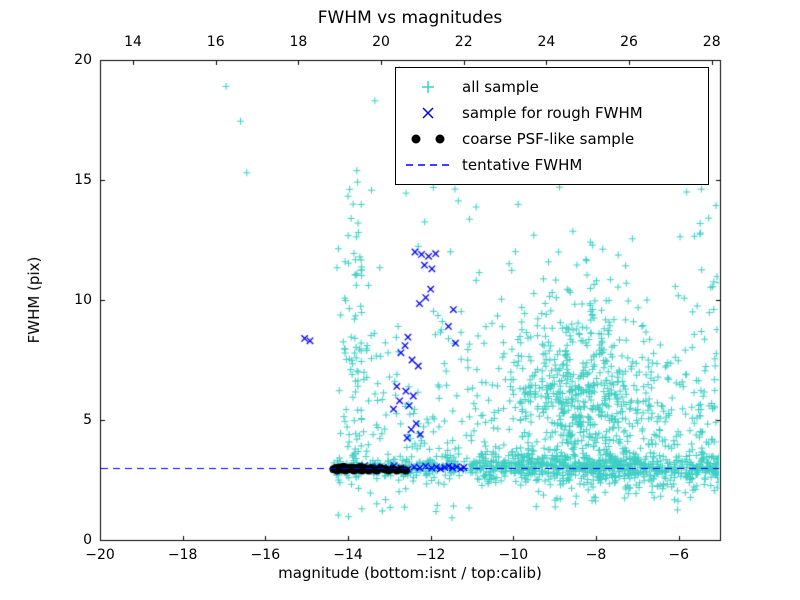 Image resolution: width=800 pixels, height=600 pixels. I want to click on legend-entry-tentative-fwhm: tentative FWHM, so click(552, 165).